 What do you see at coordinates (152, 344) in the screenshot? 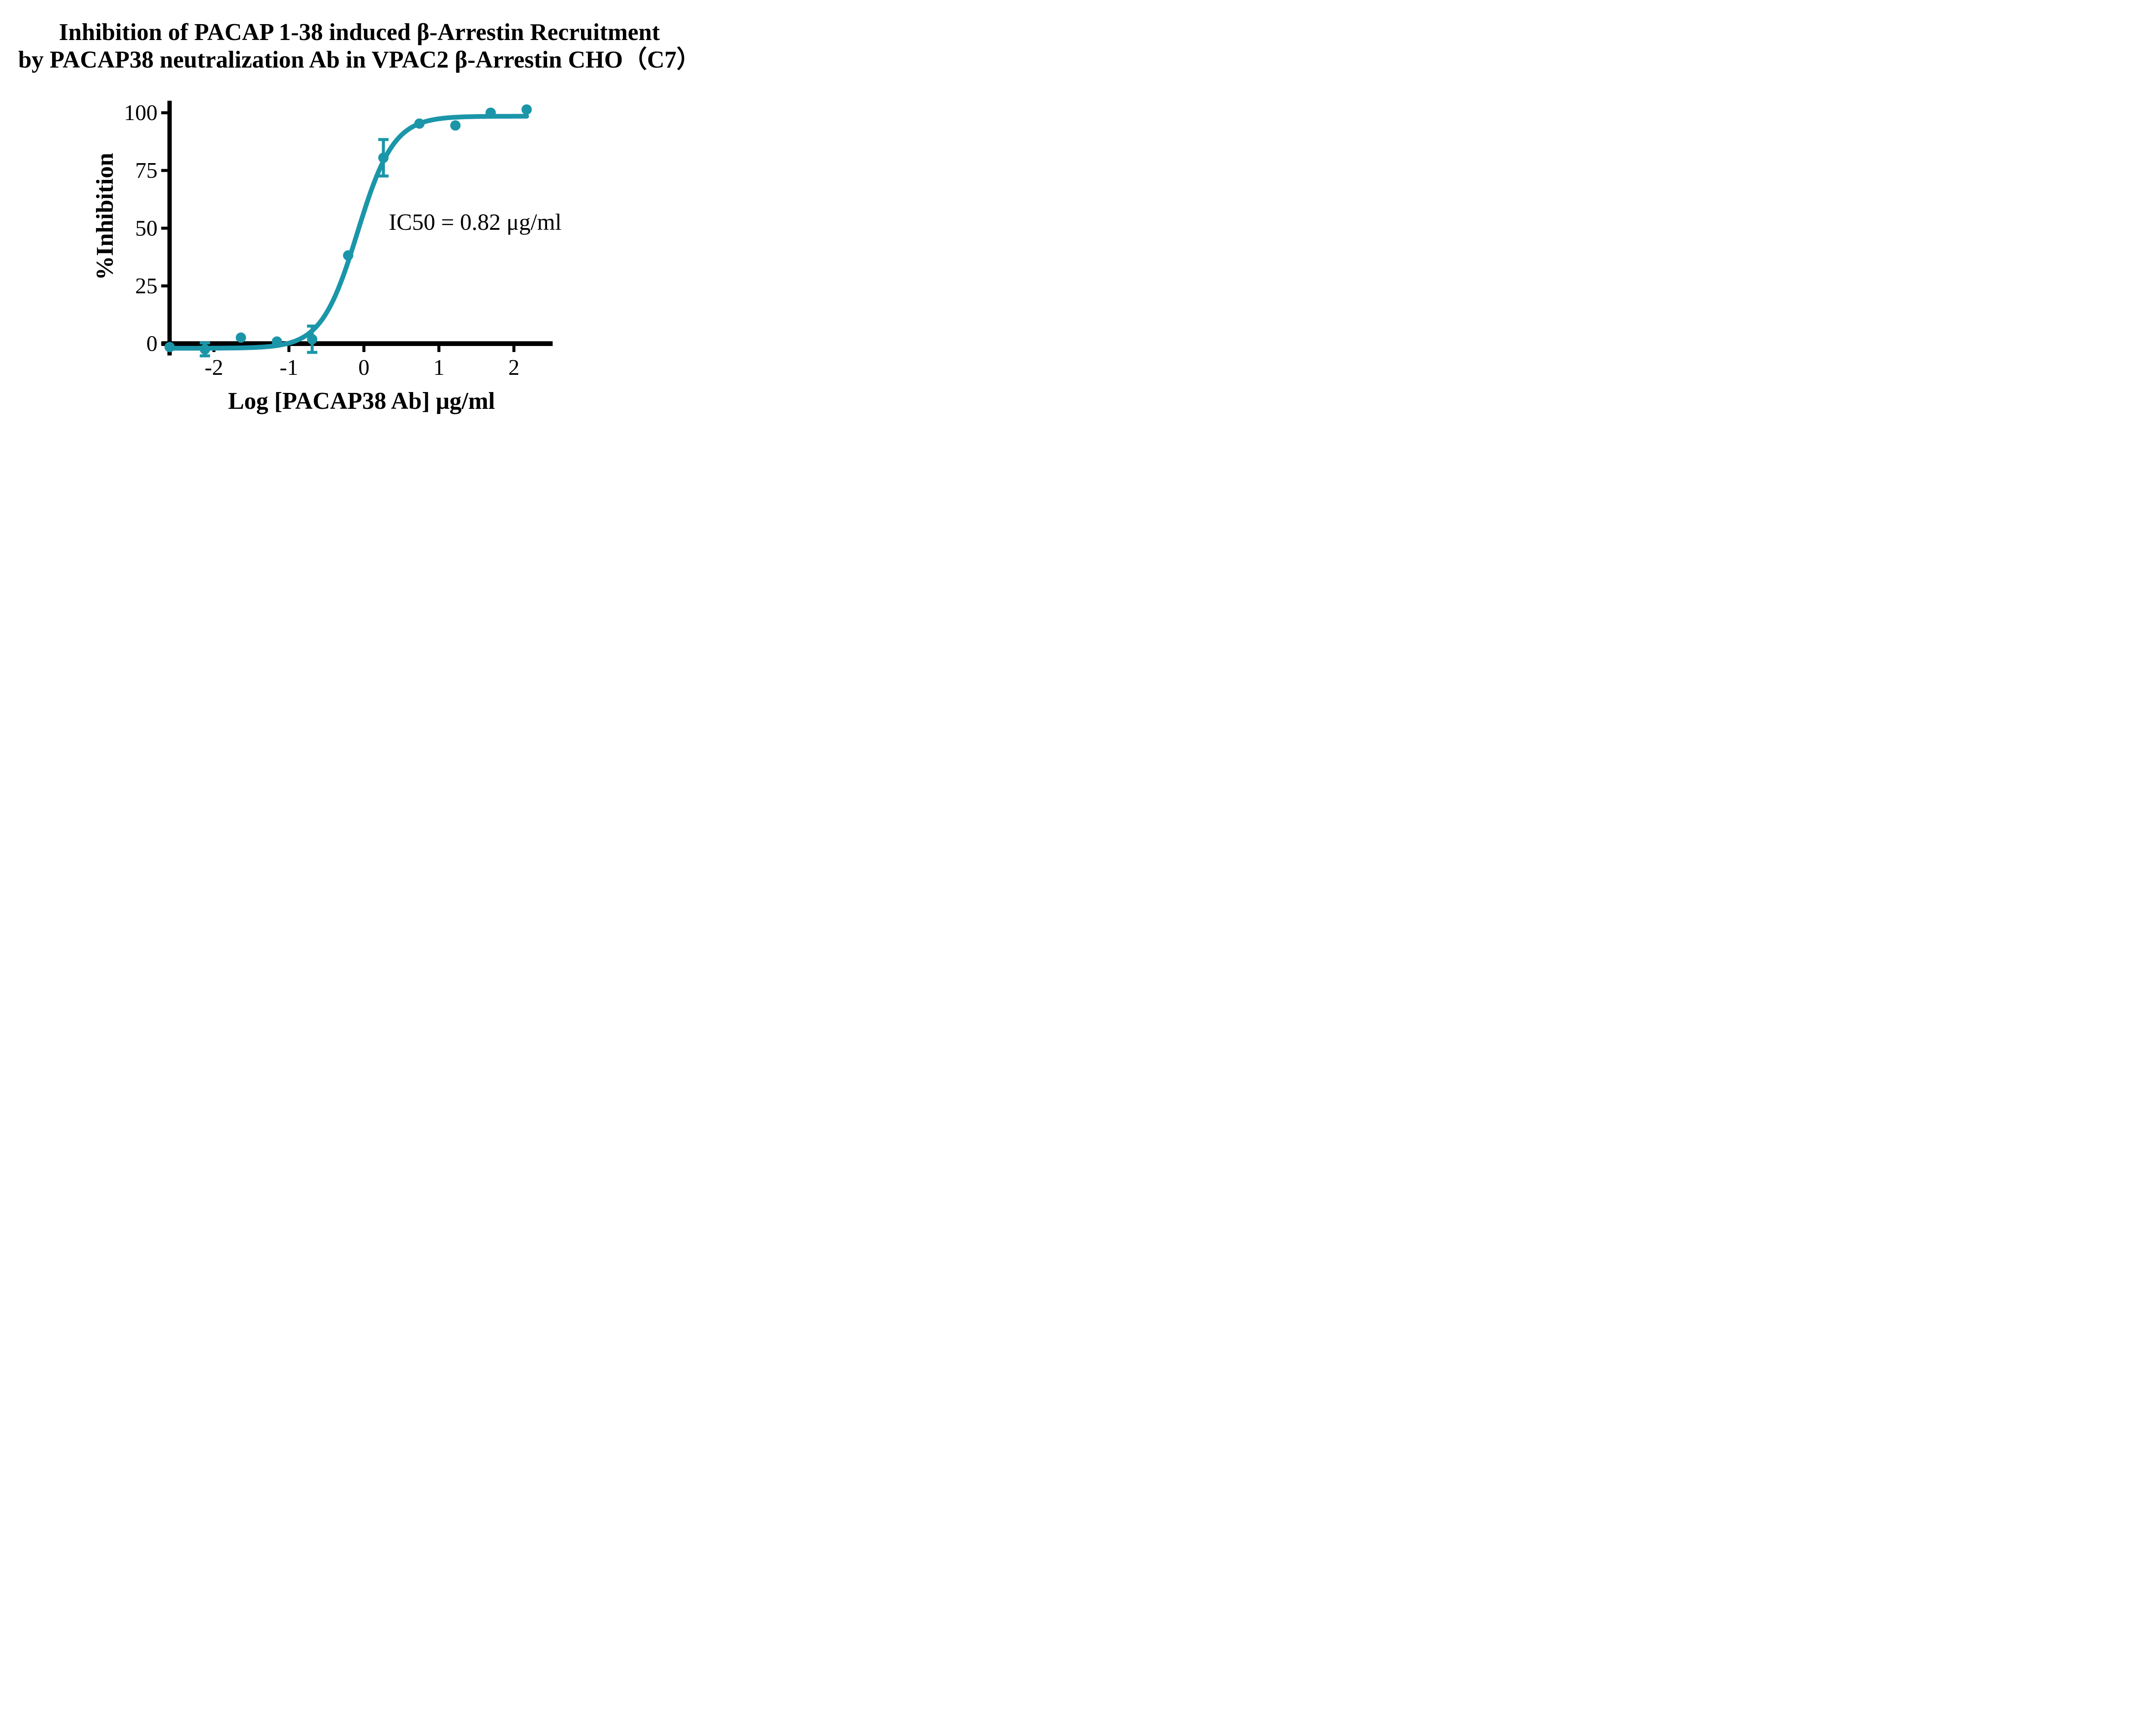
I see `y-tick-label: 0` at bounding box center [152, 344].